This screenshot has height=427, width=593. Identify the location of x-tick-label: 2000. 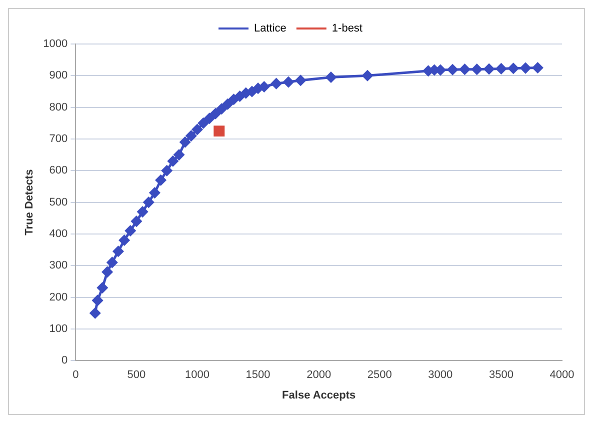
(319, 375).